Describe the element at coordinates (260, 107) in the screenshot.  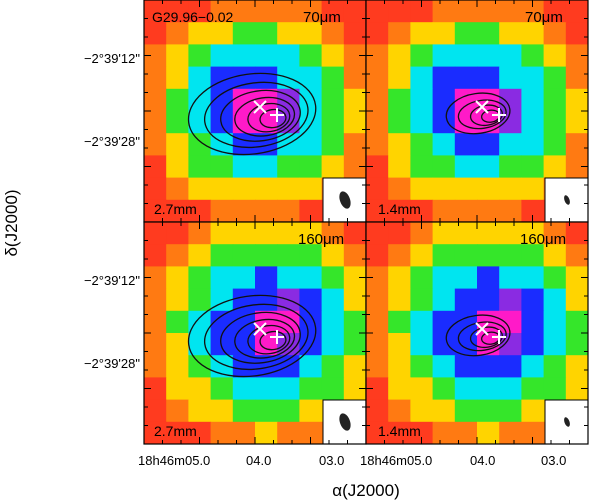
I see `cross-x-marker` at that location.